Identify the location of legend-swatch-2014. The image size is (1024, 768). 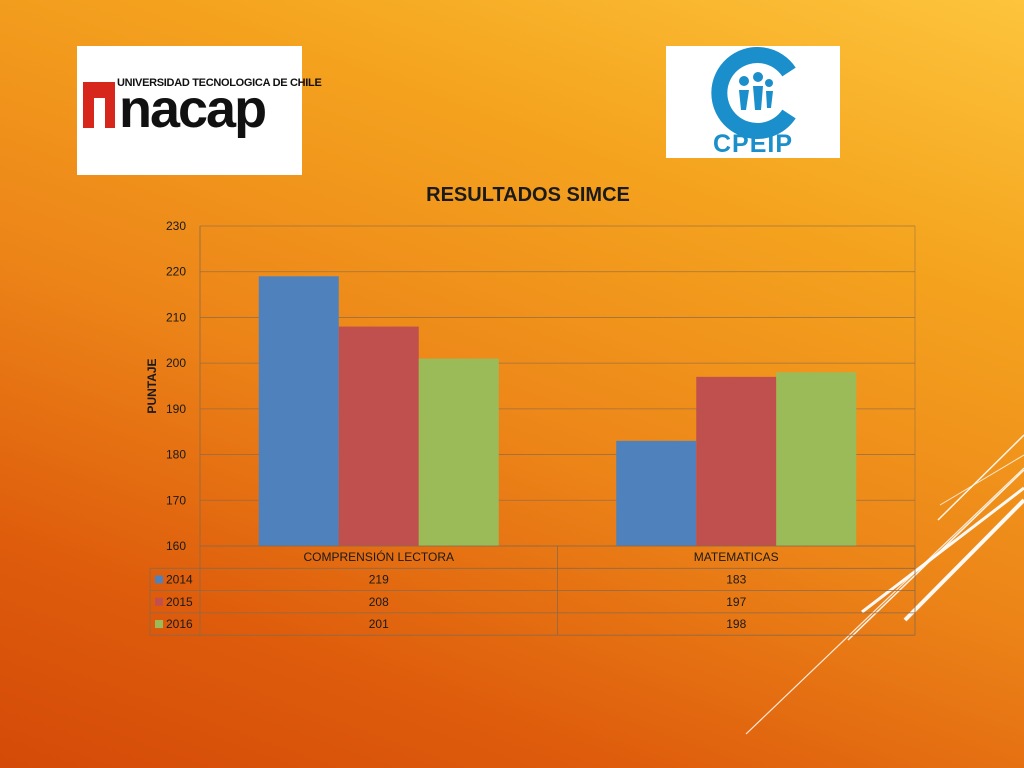
(159, 579).